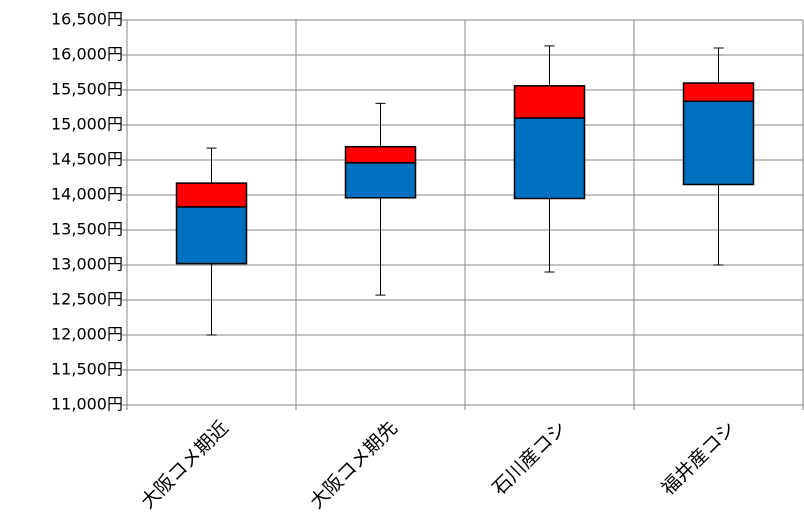 The width and height of the screenshot is (804, 528). What do you see at coordinates (87, 124) in the screenshot?
I see `y-tick-label: 15,000円` at bounding box center [87, 124].